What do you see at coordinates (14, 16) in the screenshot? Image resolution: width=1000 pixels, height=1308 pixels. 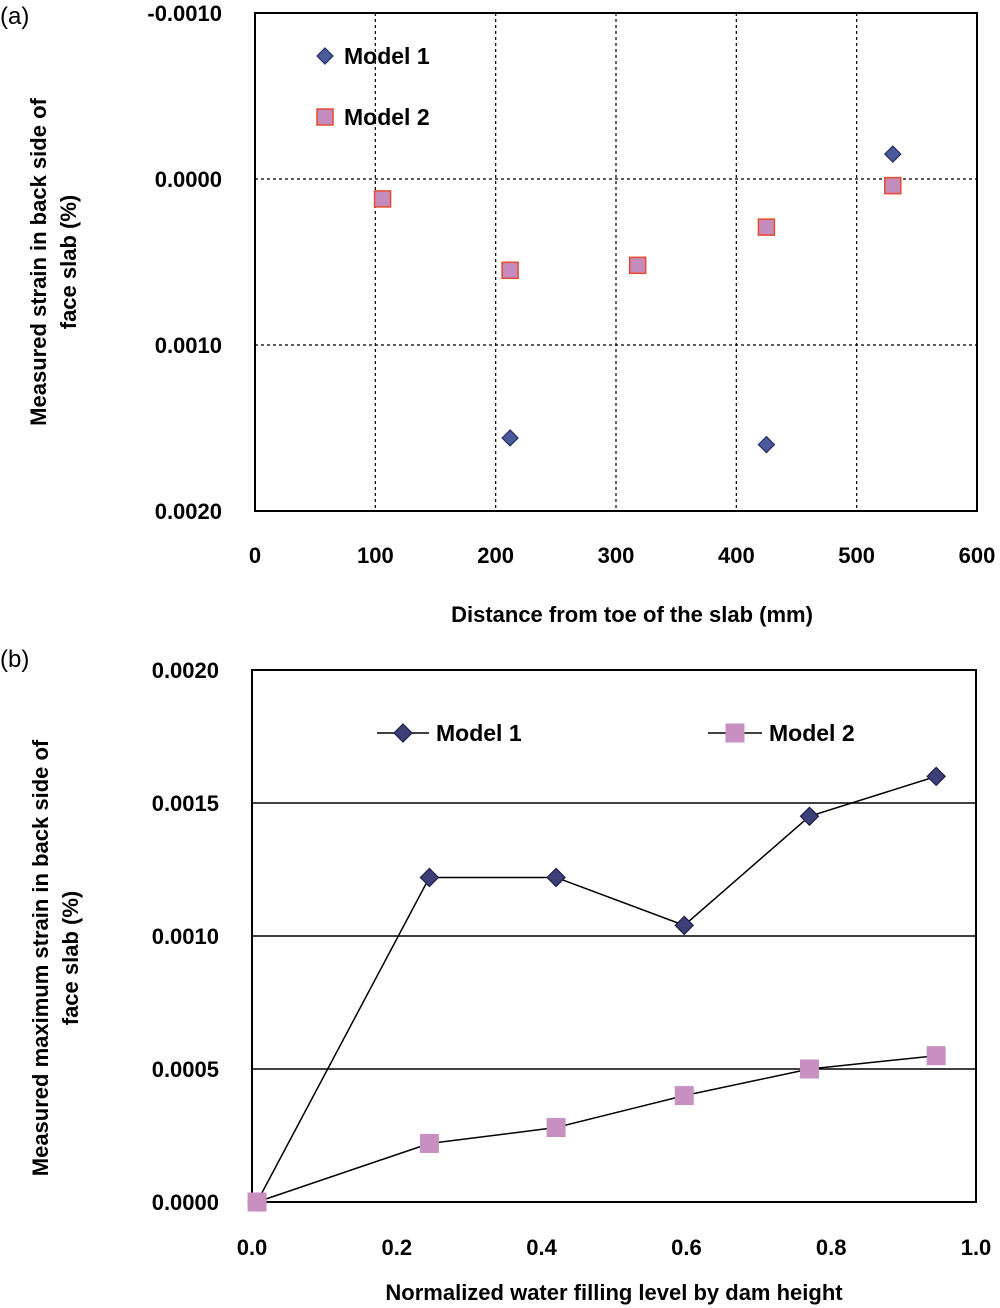 I see `panel-label-a: (a)` at bounding box center [14, 16].